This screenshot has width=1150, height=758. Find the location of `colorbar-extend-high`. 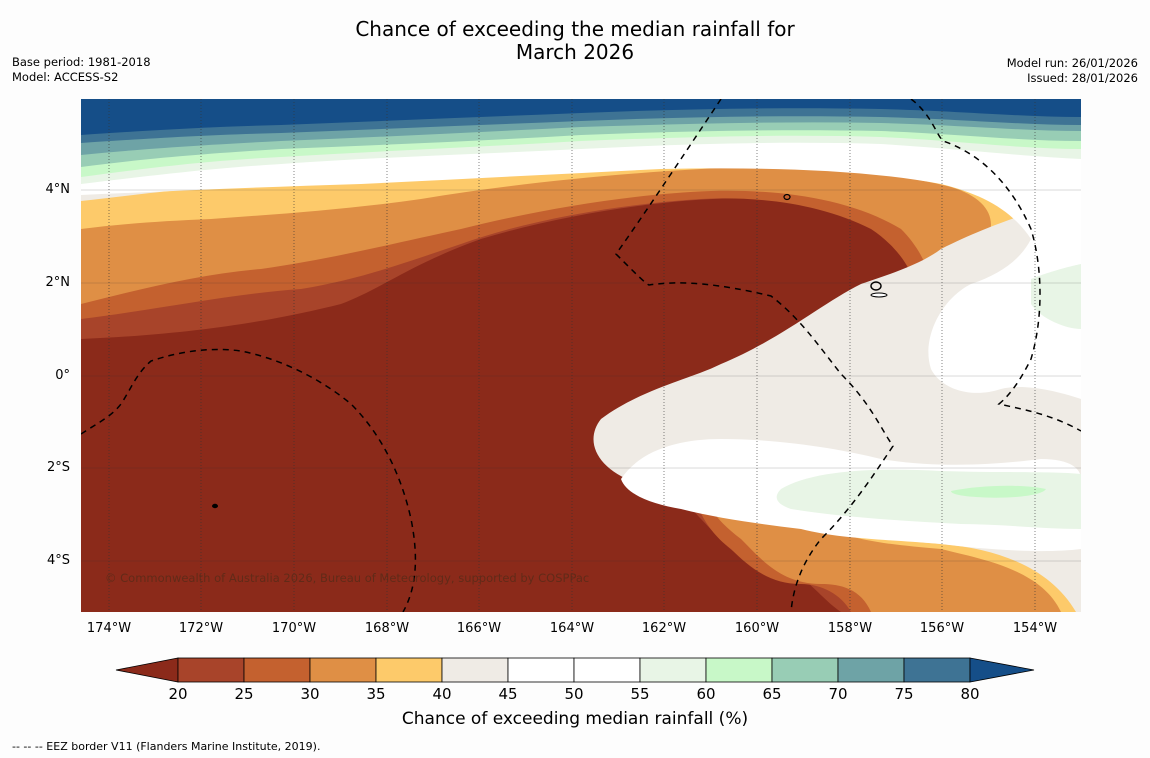

colorbar-extend-high is located at coordinates (1002, 670).